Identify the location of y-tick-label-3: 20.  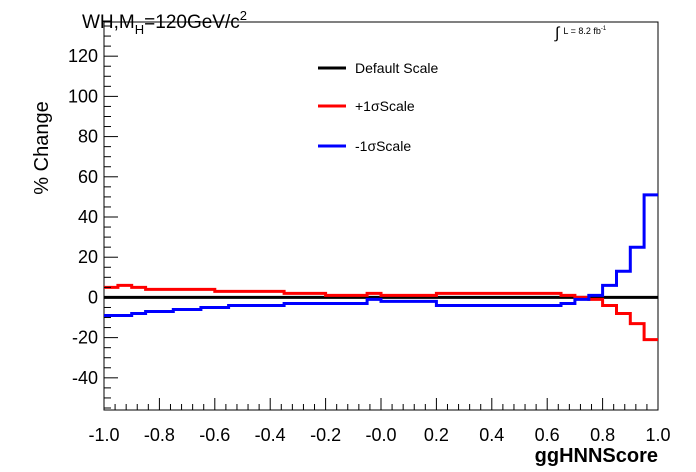
(88, 257).